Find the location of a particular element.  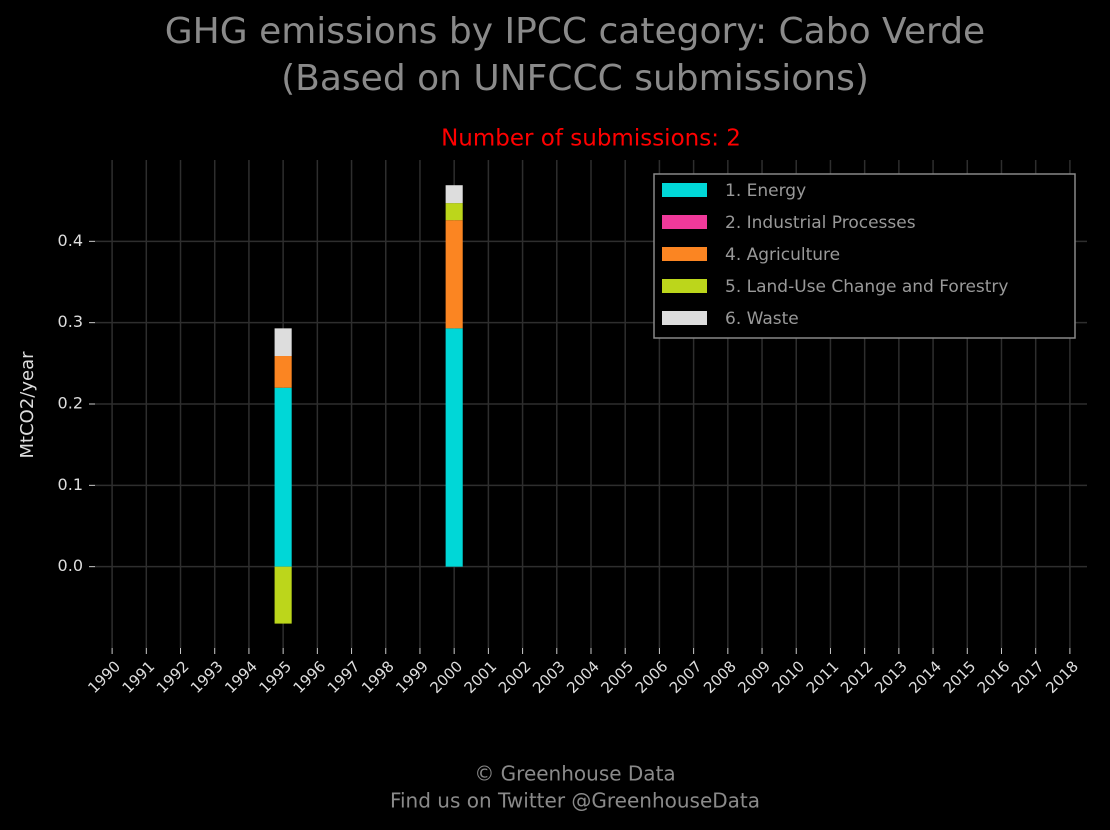

legend-label: 6. Waste is located at coordinates (762, 319).